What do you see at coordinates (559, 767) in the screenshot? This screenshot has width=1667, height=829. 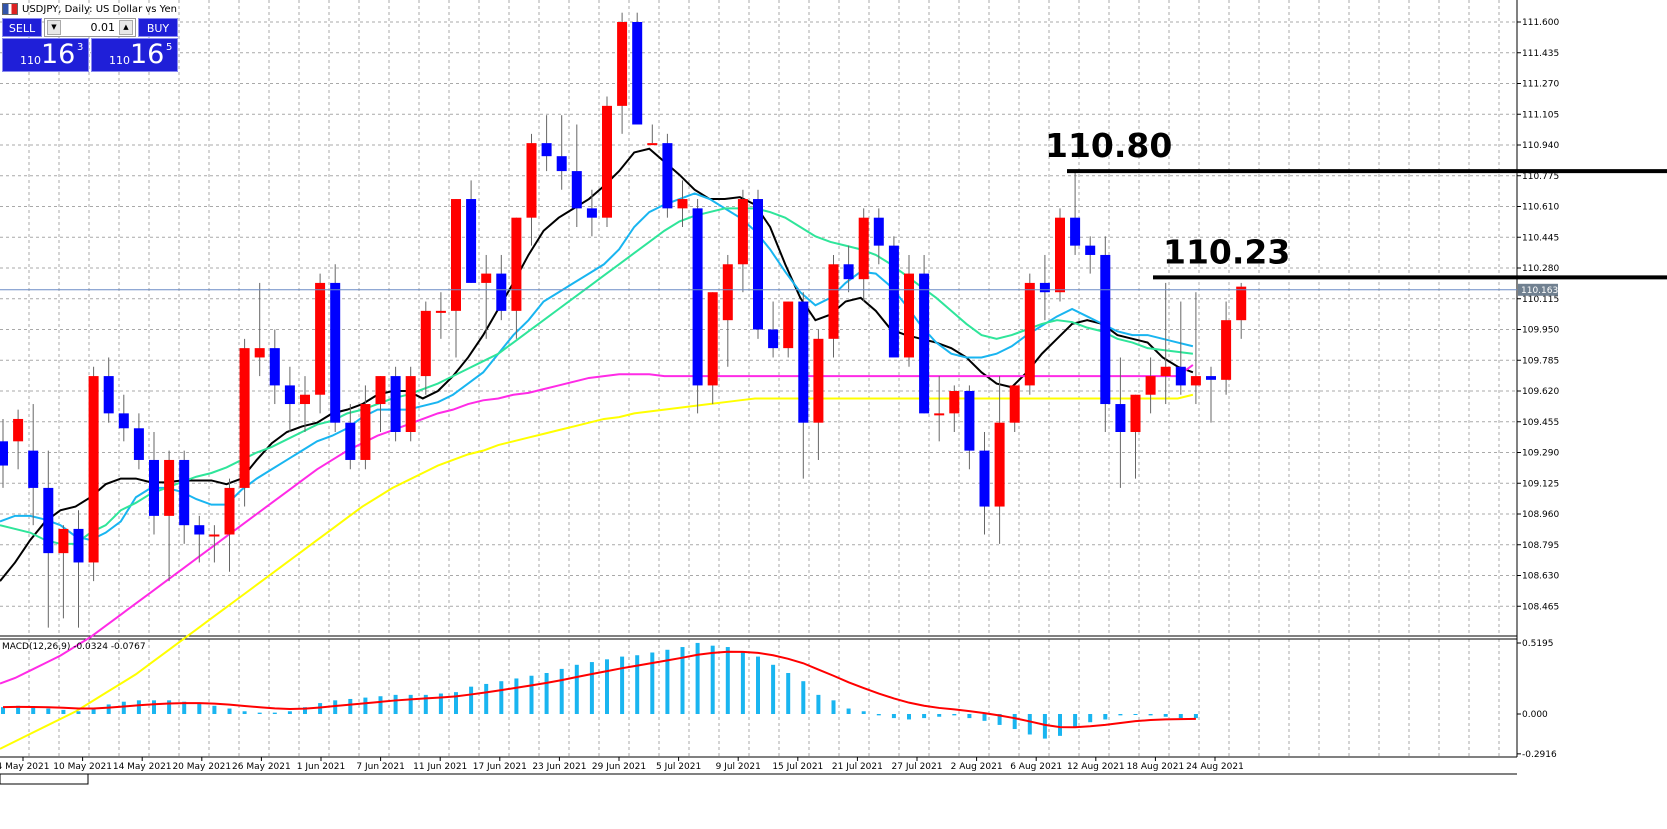 I see `x-tick-label: 23 Jun 2021` at bounding box center [559, 767].